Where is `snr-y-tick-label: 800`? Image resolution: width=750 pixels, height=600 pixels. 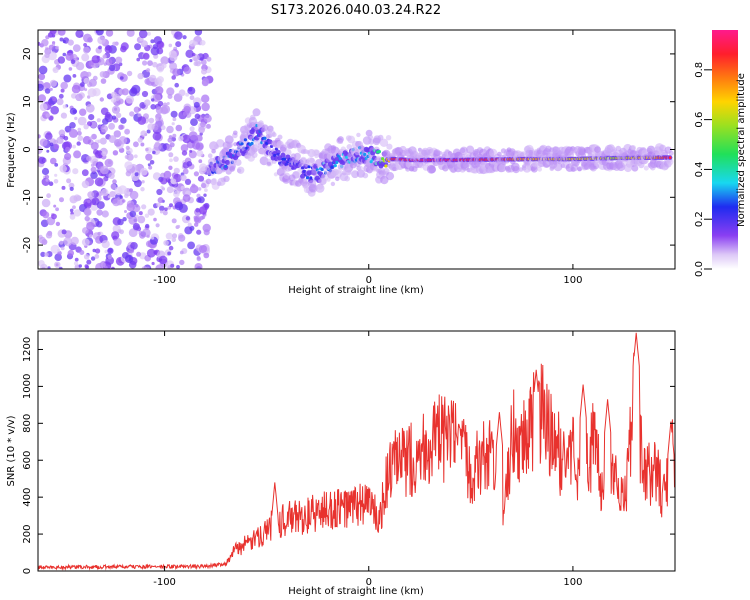
snr-y-tick-label: 800 is located at coordinates (27, 423).